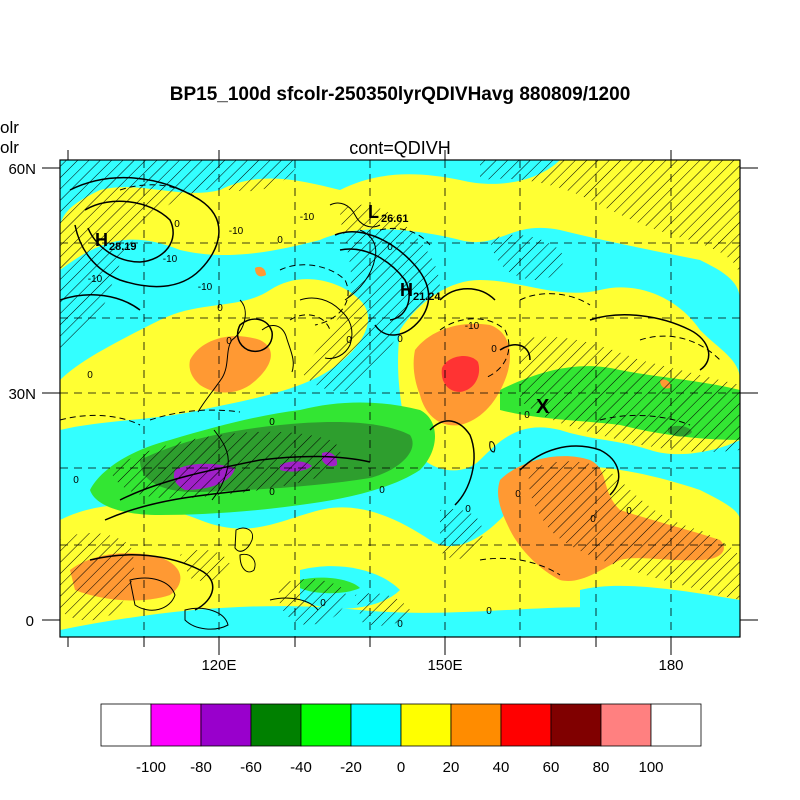 This screenshot has height=800, width=800. Describe the element at coordinates (9, 147) in the screenshot. I see `left-label-2: olr` at that location.